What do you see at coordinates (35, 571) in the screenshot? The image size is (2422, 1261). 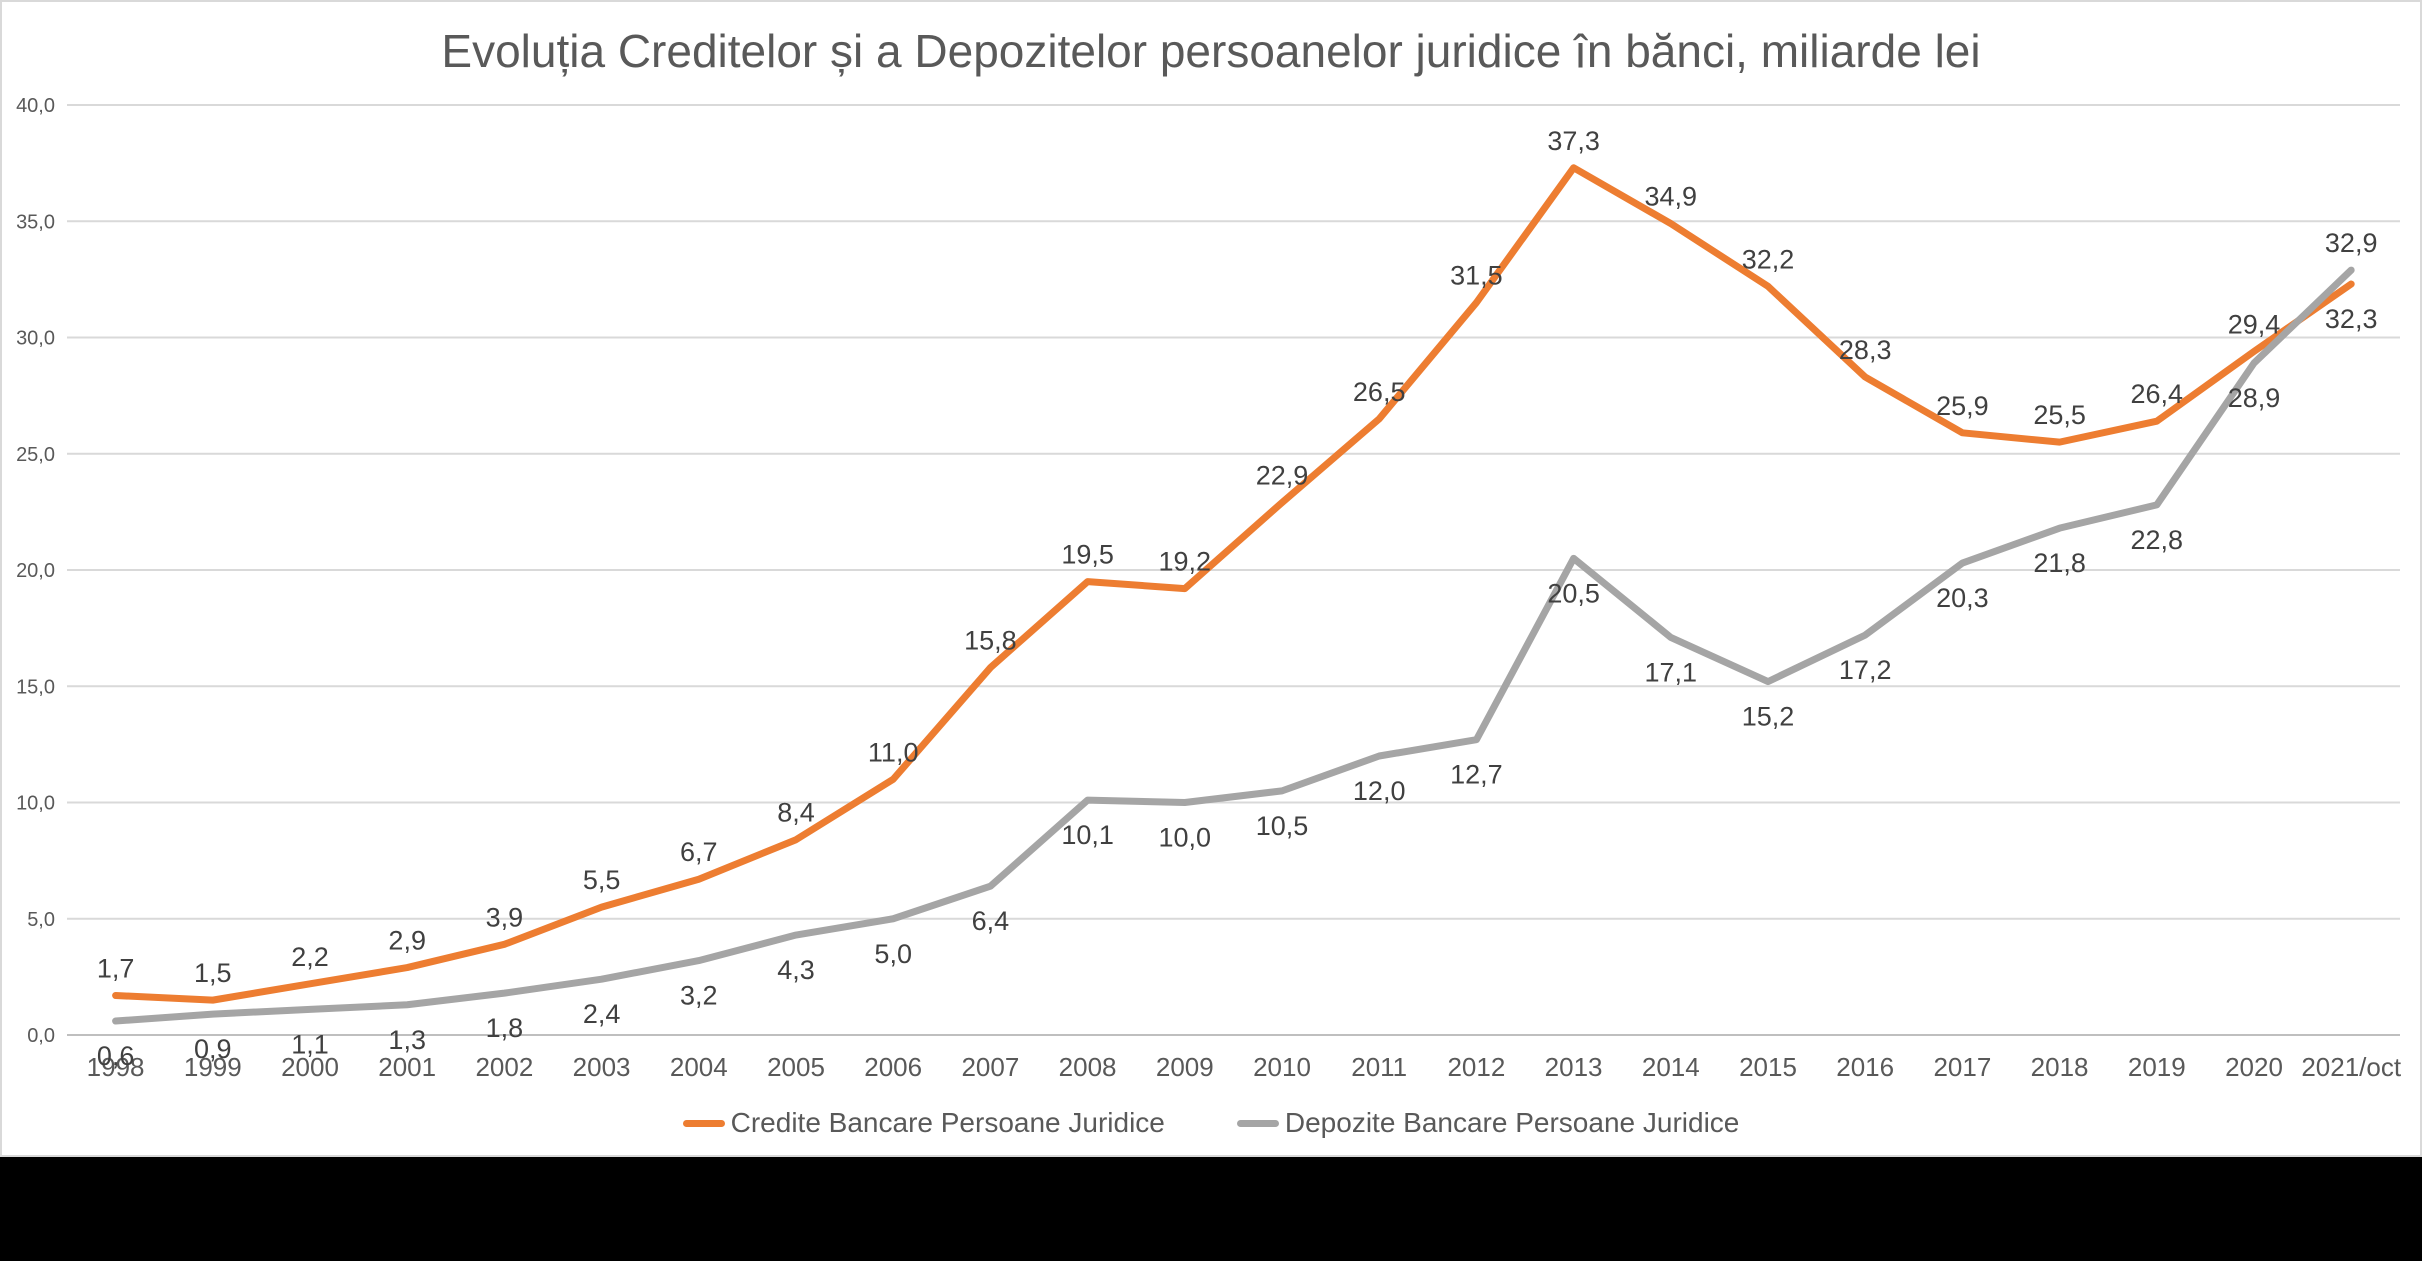 I see `y-tick-label: 20,0` at bounding box center [35, 571].